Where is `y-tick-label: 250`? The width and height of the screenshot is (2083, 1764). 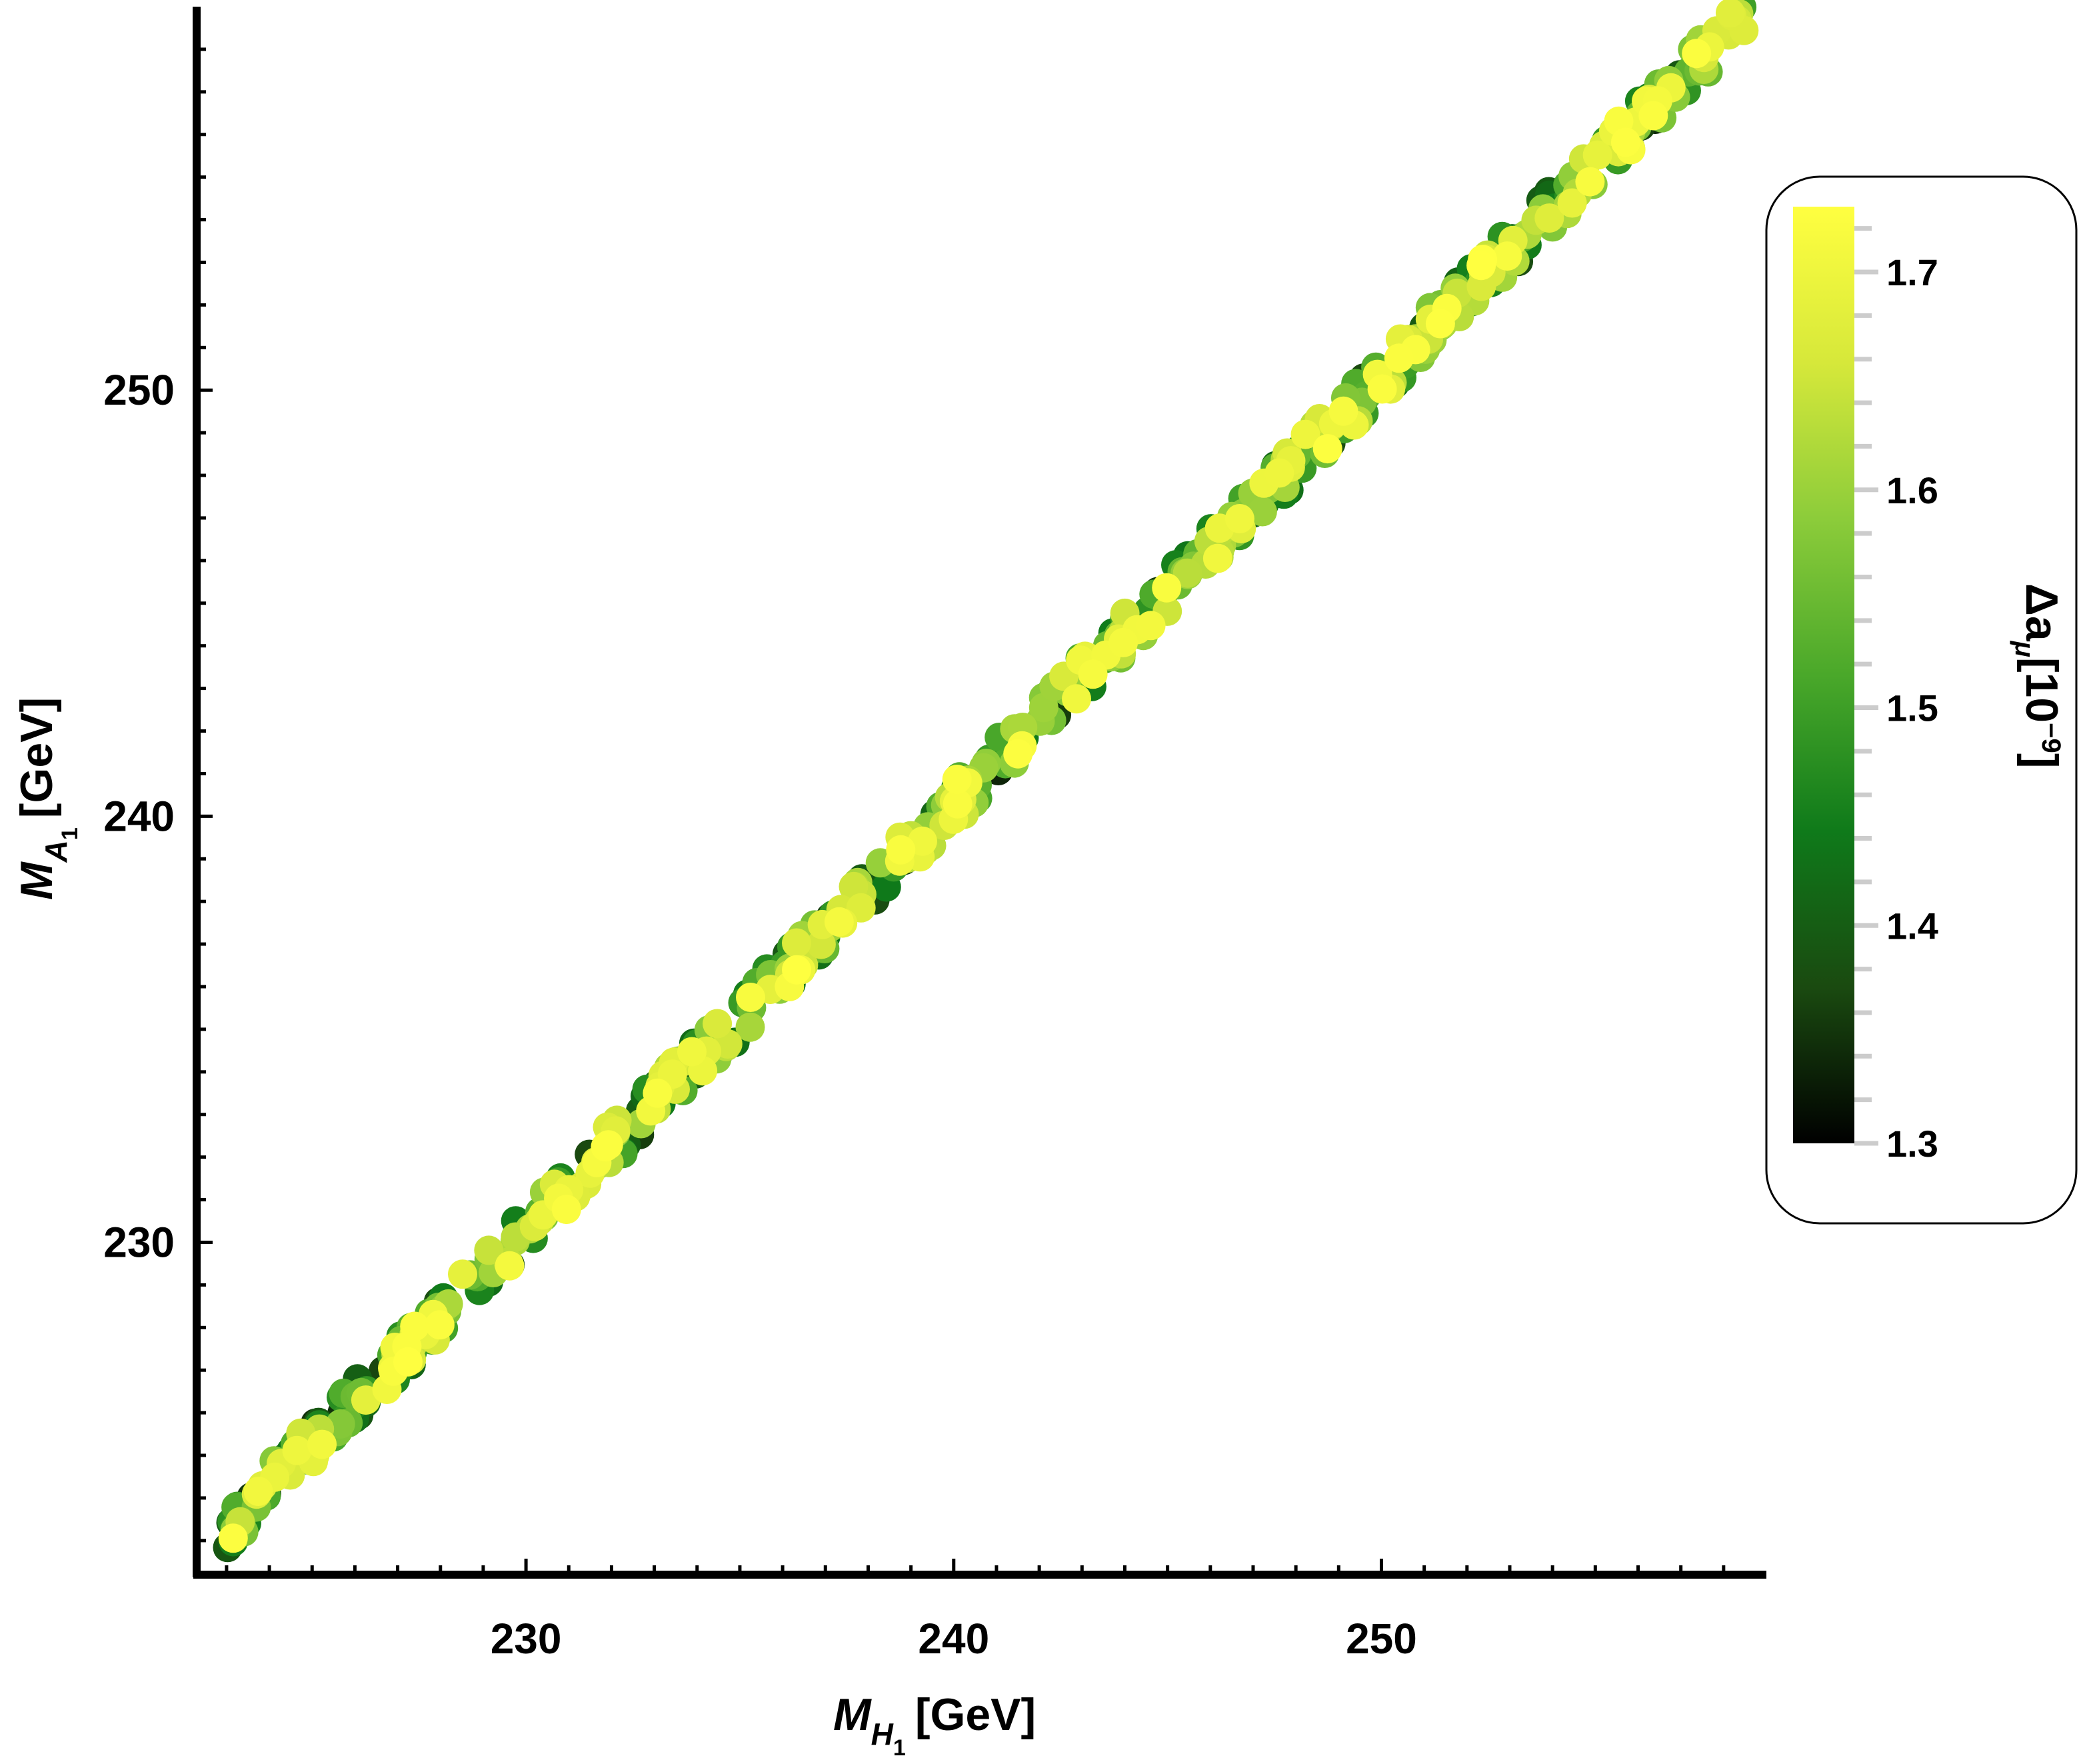
y-tick-label: 250 is located at coordinates (139, 390).